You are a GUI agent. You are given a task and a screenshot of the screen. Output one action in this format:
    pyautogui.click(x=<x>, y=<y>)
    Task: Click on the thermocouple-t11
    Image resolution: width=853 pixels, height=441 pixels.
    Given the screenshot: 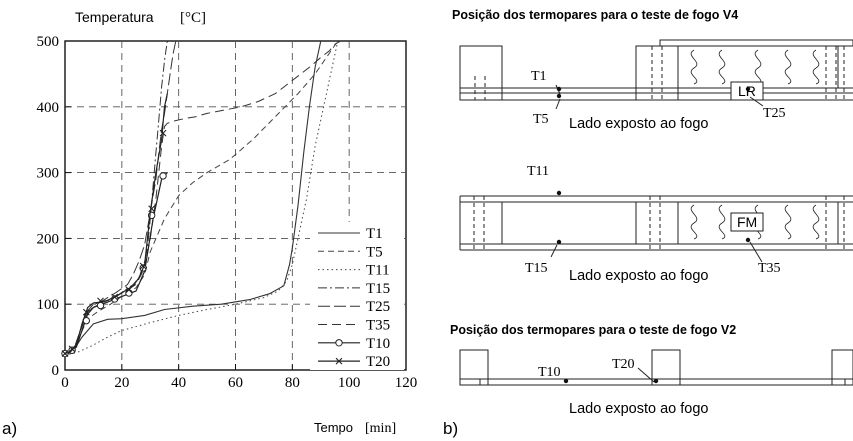 What is the action you would take?
    pyautogui.click(x=559, y=193)
    